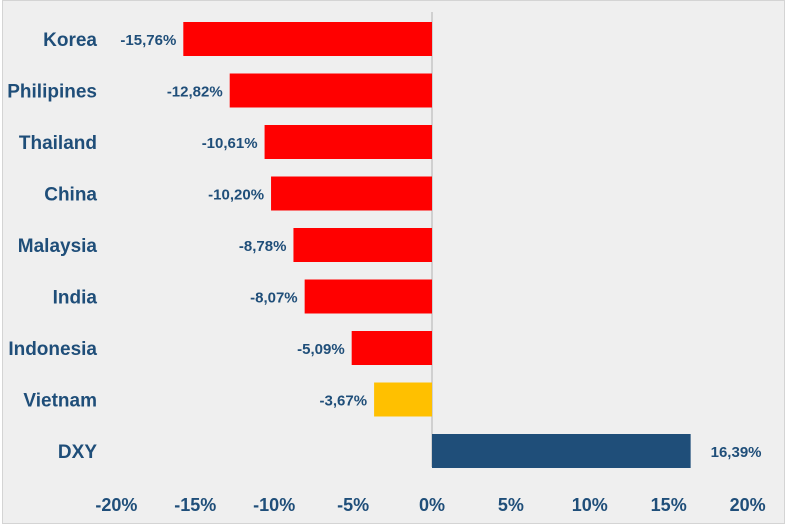 This screenshot has width=788, height=526. What do you see at coordinates (52, 349) in the screenshot?
I see `category-label-indonesia: Indonesia` at bounding box center [52, 349].